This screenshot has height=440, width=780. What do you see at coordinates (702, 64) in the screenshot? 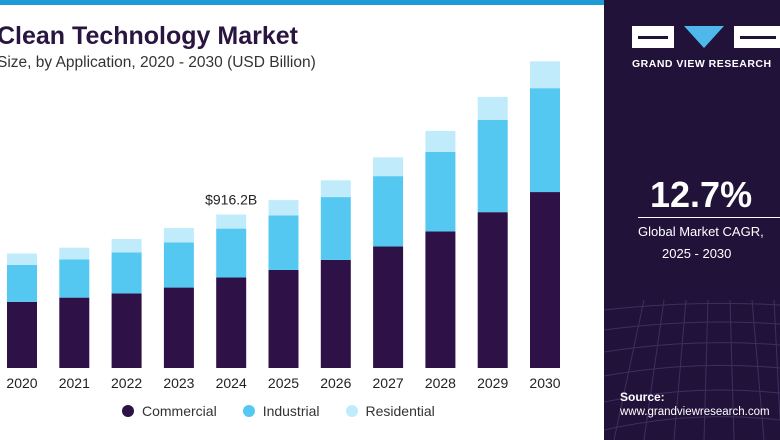
I see `brand-name: GRAND VIEW RESEARCH` at bounding box center [702, 64].